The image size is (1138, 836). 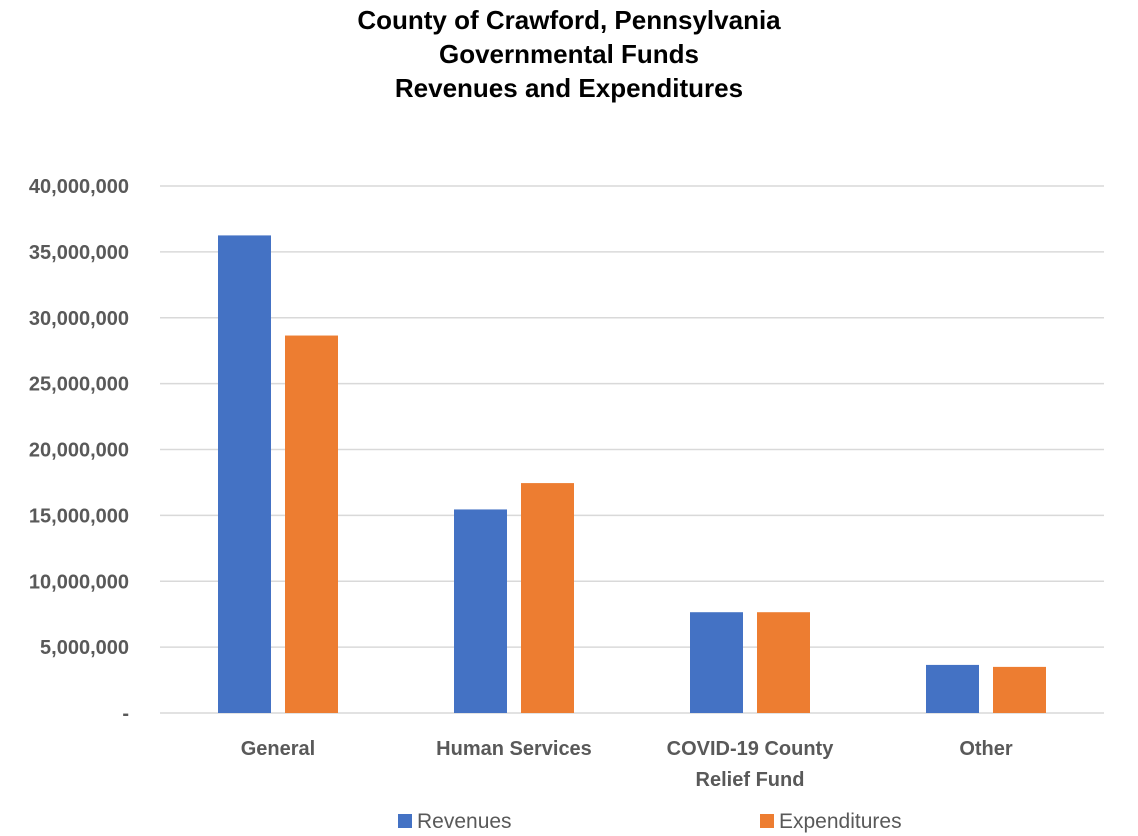 I want to click on y-tick-label: 15,000,000, so click(x=79, y=516).